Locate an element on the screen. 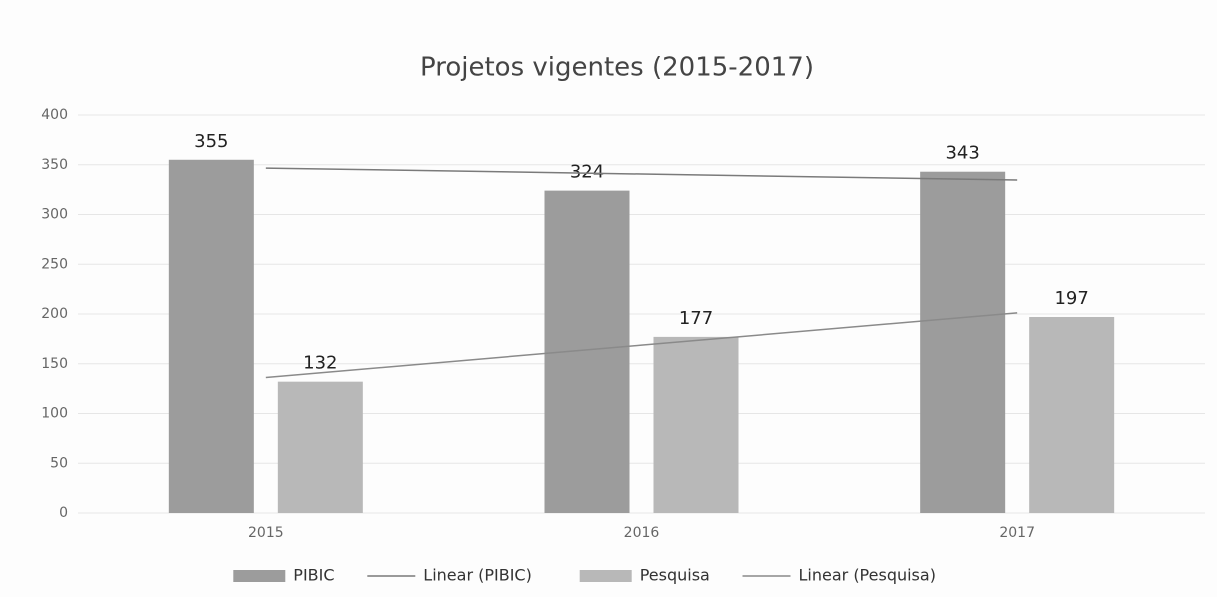  y-tick-label: 400 is located at coordinates (54, 115).